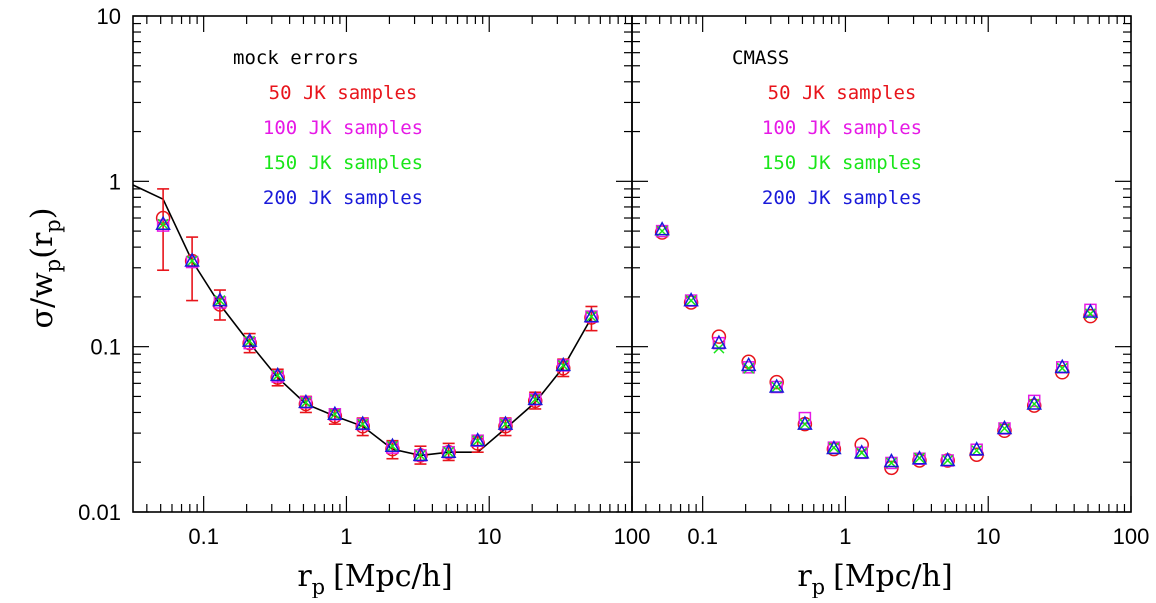 This screenshot has height=603, width=1156. What do you see at coordinates (45, 268) in the screenshot?
I see `y-axis-label: σ/wp(rp)` at bounding box center [45, 268].